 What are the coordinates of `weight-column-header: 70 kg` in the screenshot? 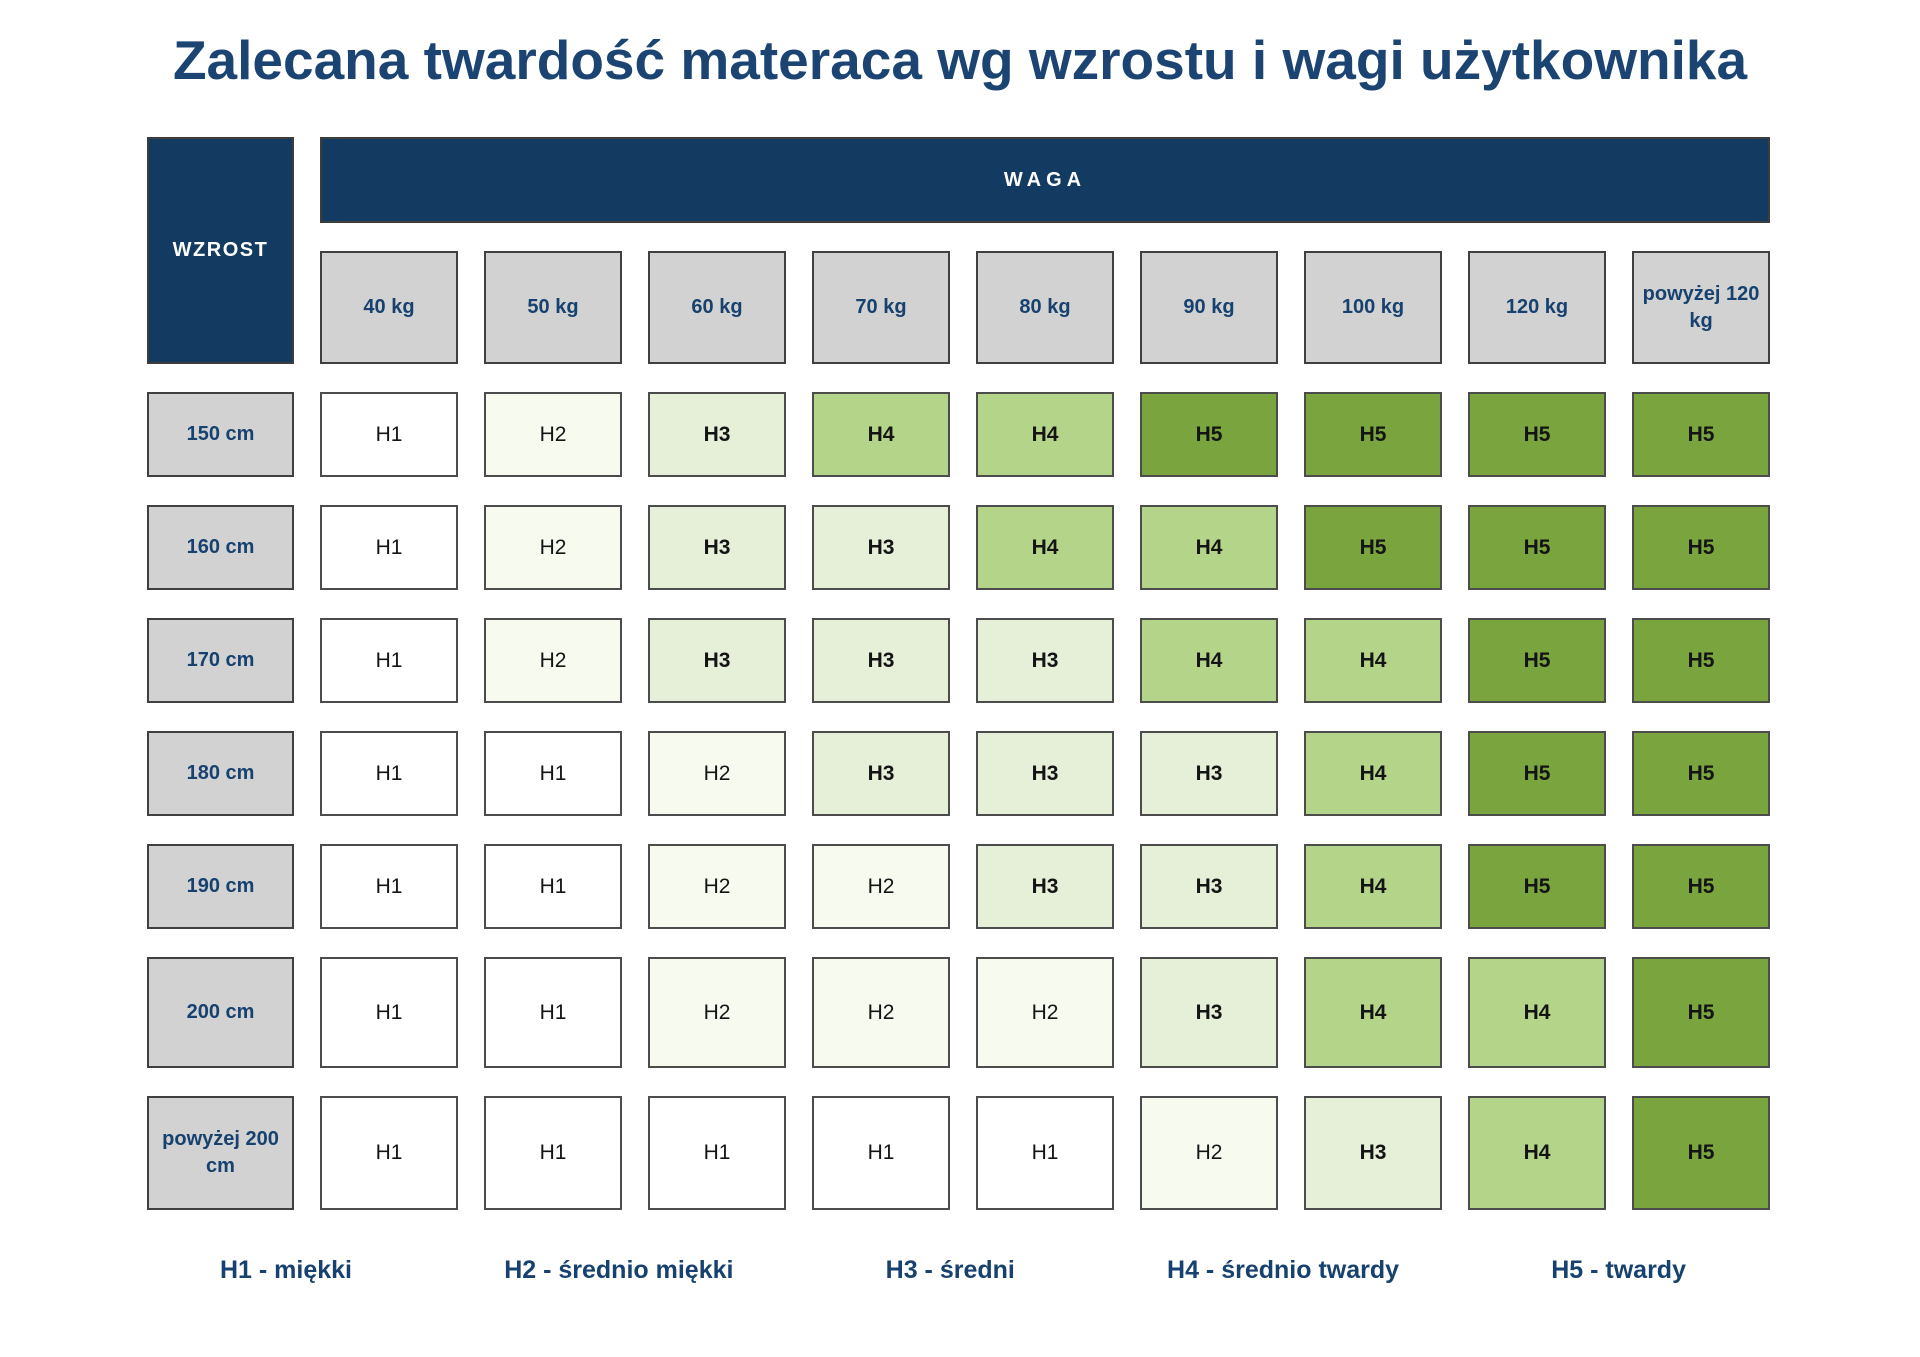 It's located at (881, 307).